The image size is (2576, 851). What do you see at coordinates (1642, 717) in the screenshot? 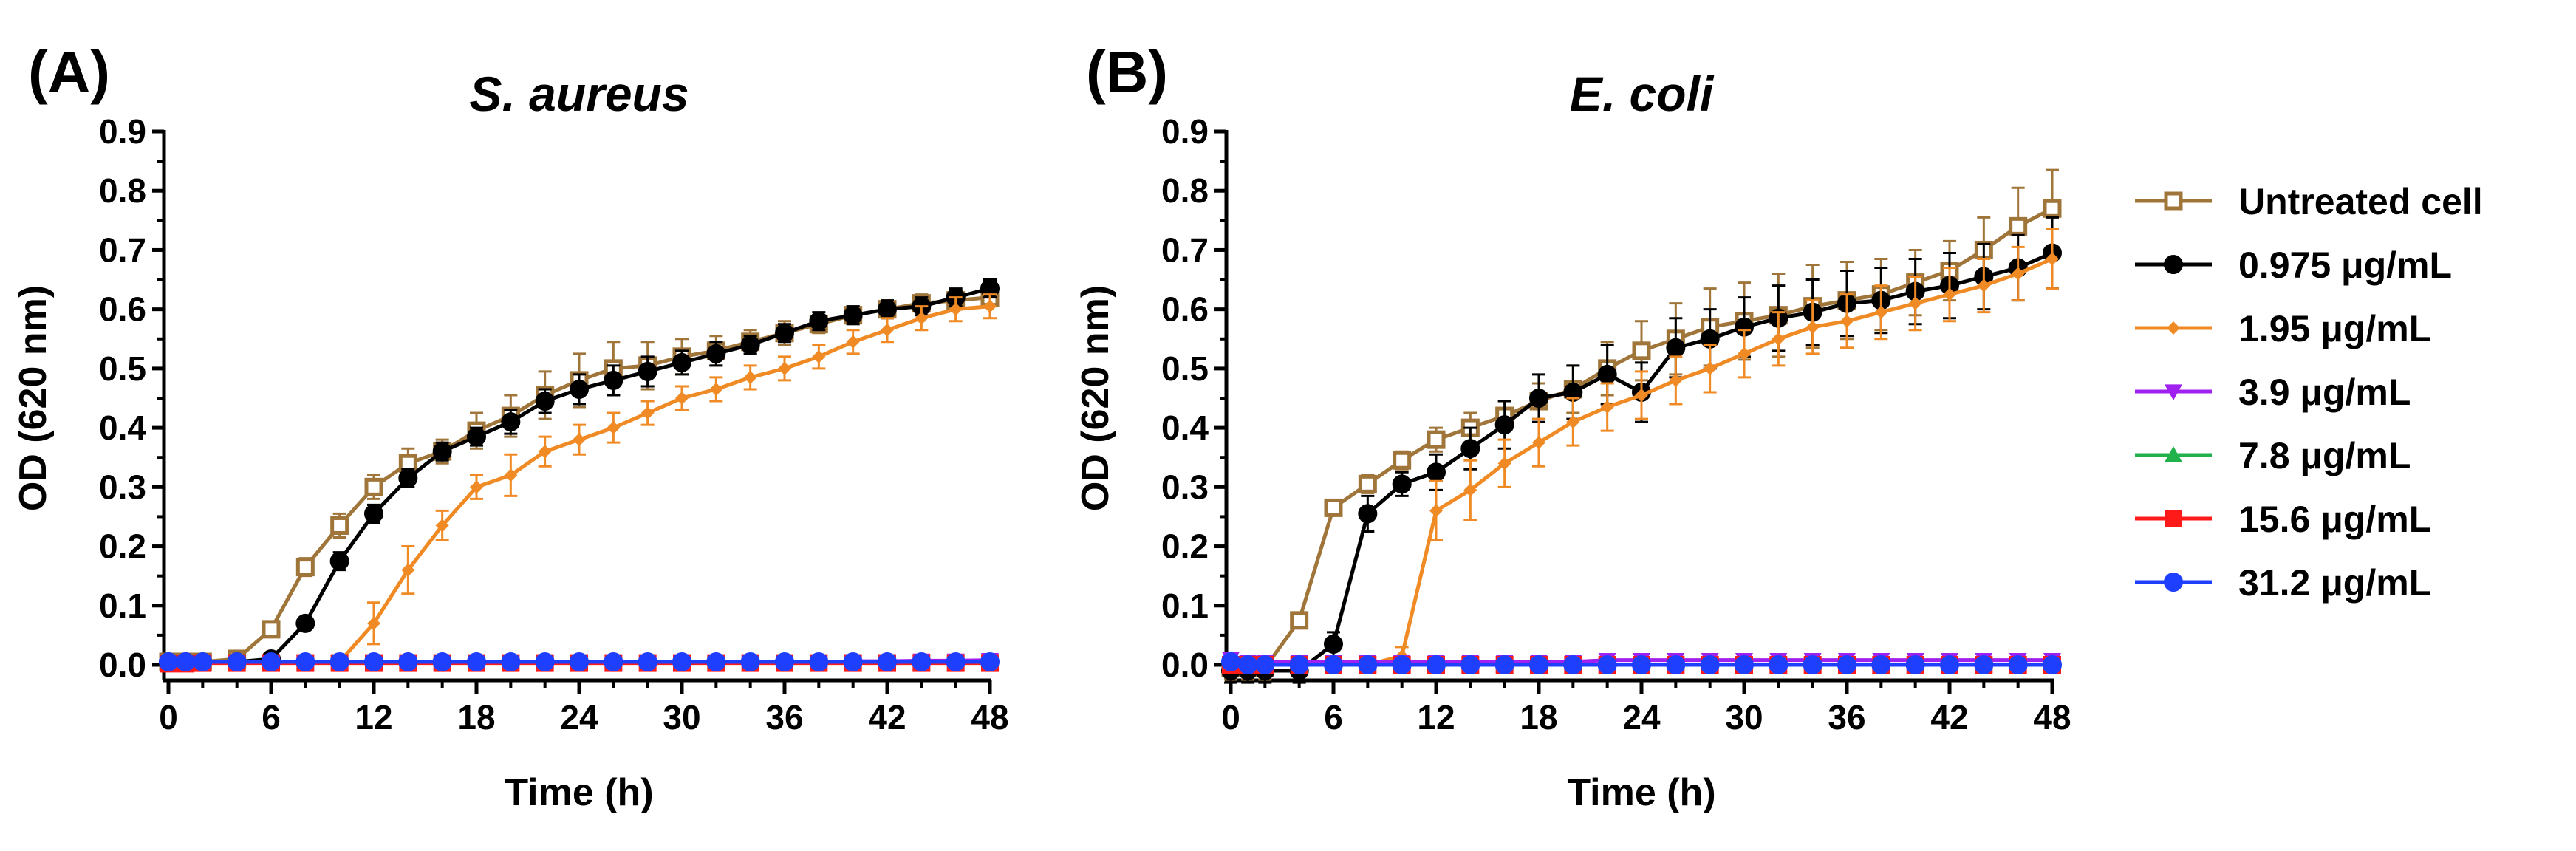
I see `x-tick-label: 24` at bounding box center [1642, 717].